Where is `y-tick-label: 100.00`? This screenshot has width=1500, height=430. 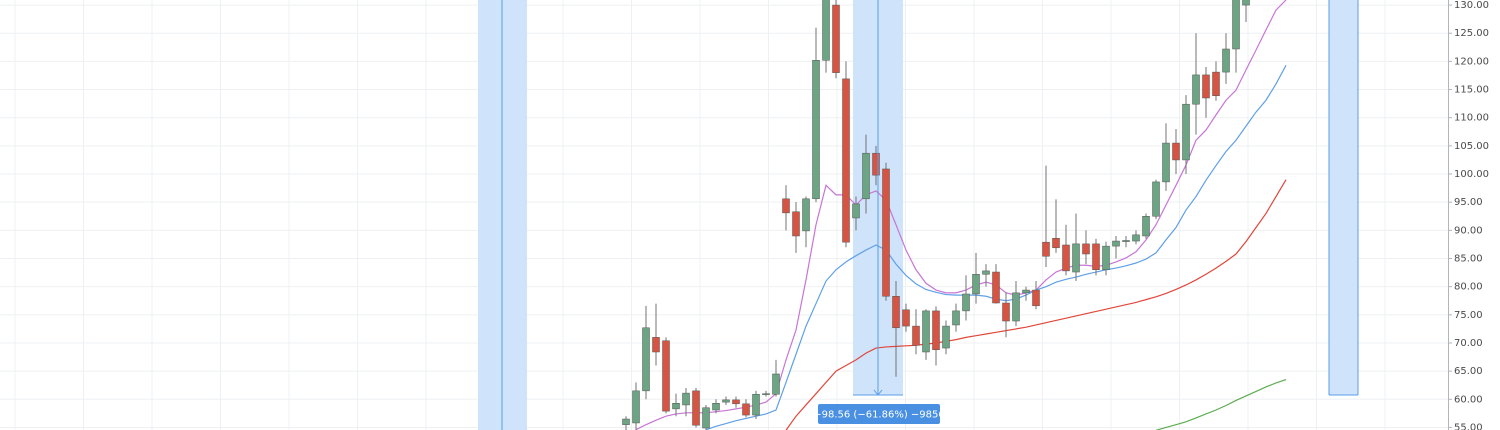
y-tick-label: 100.00 is located at coordinates (1471, 174).